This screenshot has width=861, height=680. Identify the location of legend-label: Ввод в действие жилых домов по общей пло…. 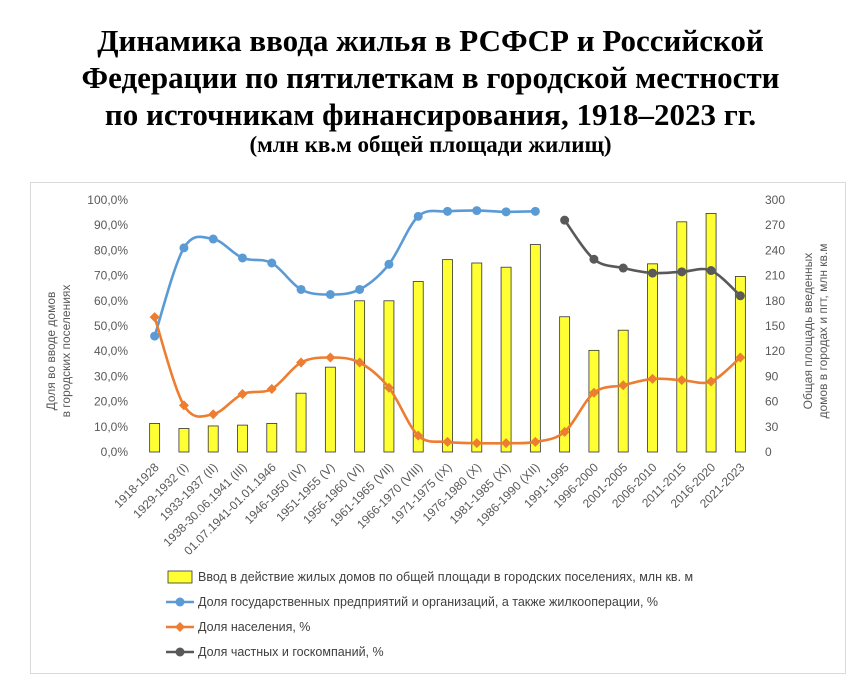
(445, 577).